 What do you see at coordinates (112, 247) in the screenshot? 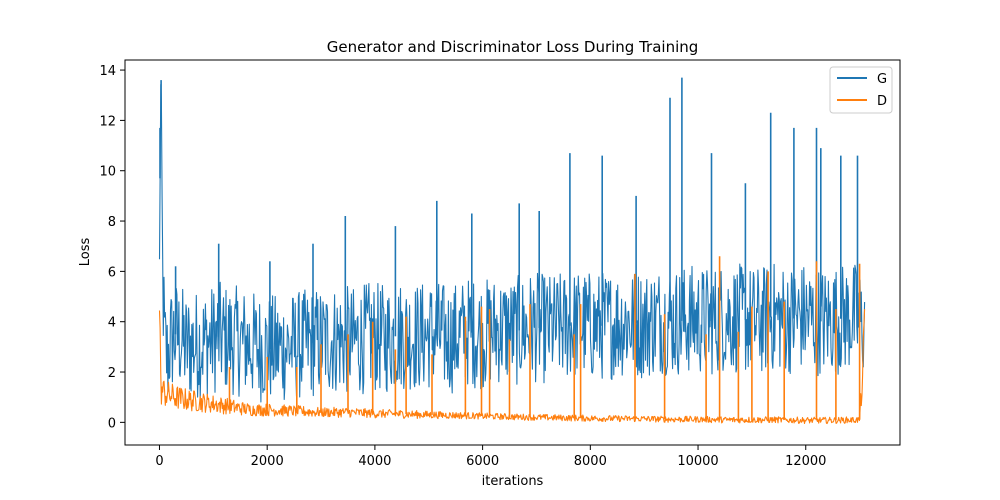
I see `y-axis: 0 2 4 6 8 10 12 14` at bounding box center [112, 247].